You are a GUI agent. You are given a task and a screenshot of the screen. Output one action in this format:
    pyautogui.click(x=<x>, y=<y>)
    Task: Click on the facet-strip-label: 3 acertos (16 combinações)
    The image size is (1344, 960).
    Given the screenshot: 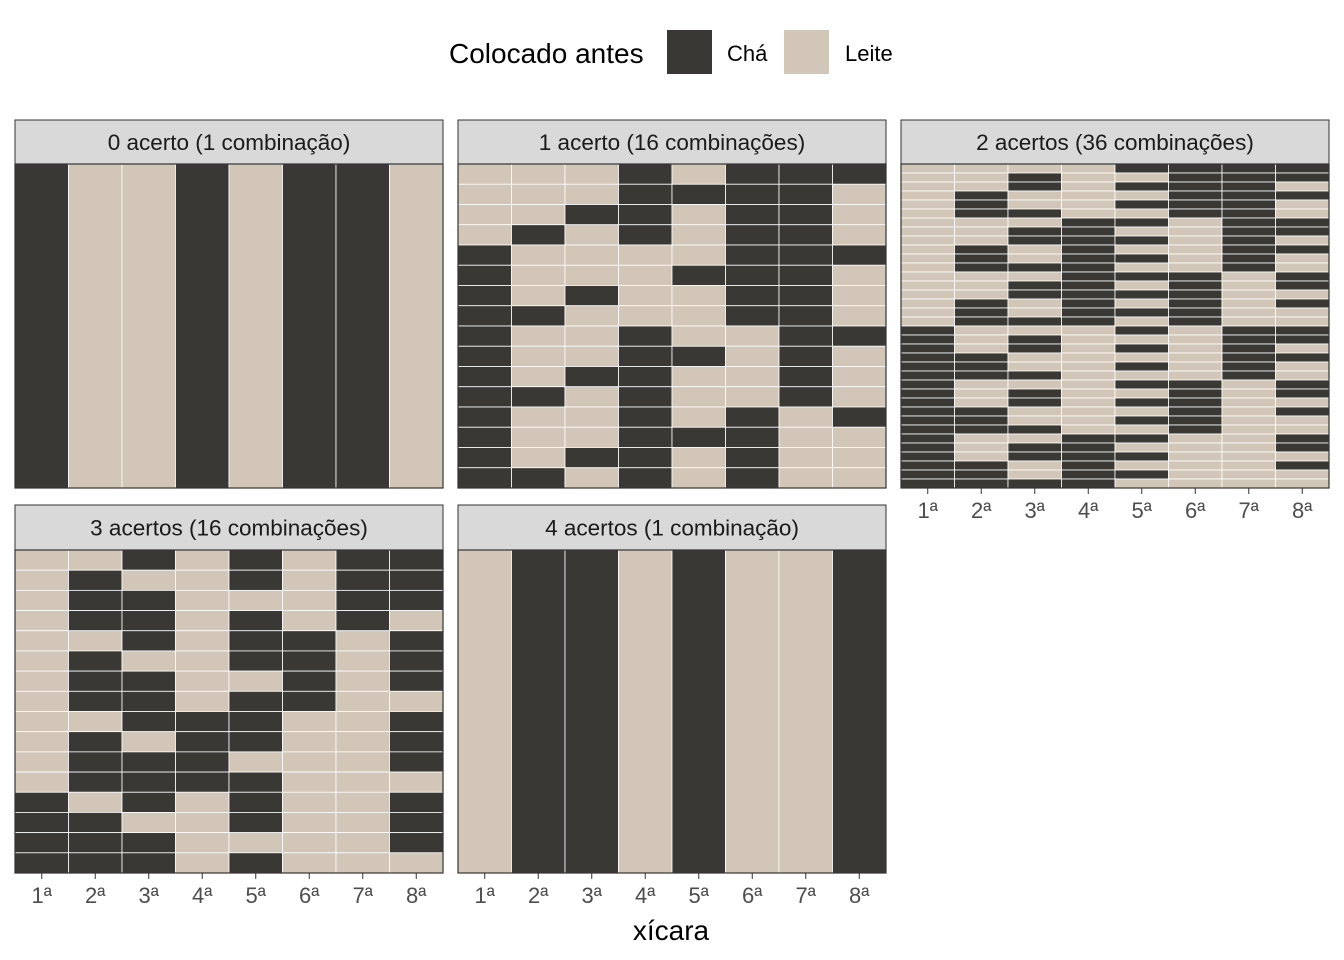 What is the action you would take?
    pyautogui.click(x=229, y=528)
    